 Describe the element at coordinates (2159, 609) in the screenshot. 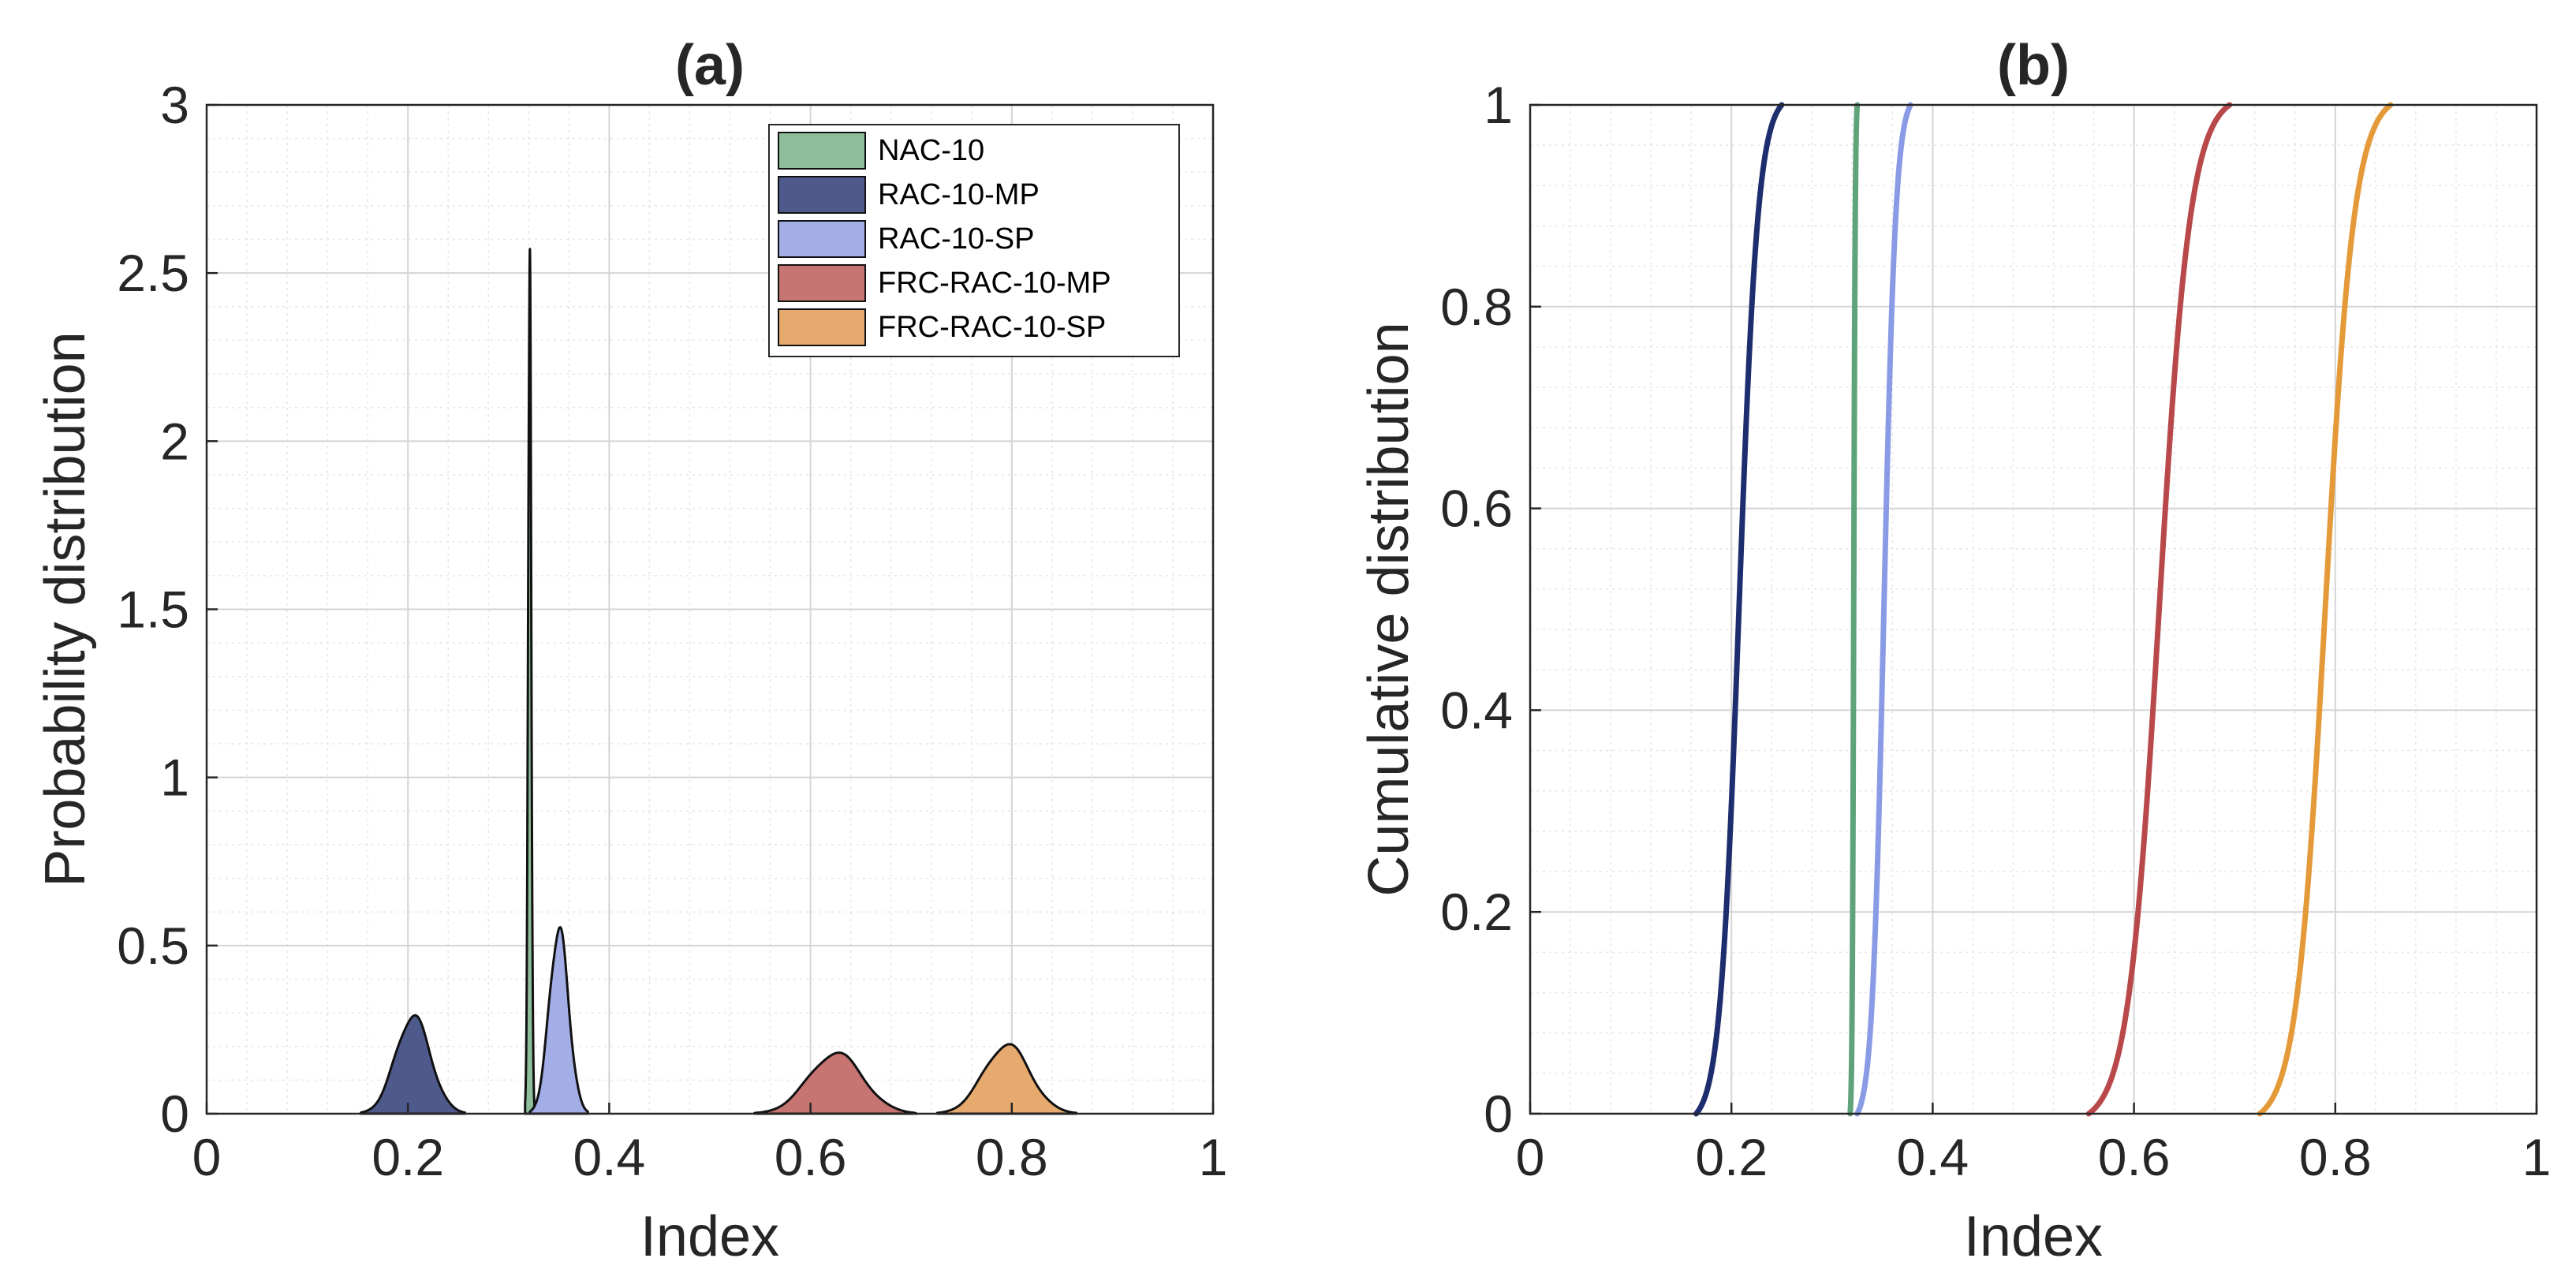

I see `cdf-line-frc-rac-10-mp` at that location.